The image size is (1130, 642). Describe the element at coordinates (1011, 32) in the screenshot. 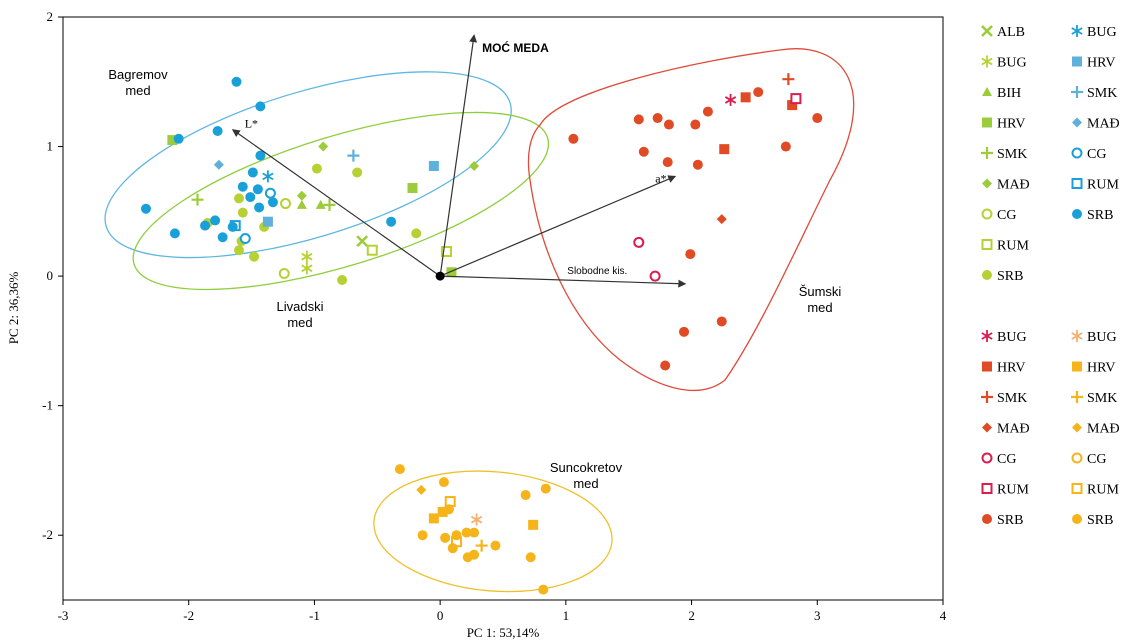

I see `legend-label: ALB` at that location.